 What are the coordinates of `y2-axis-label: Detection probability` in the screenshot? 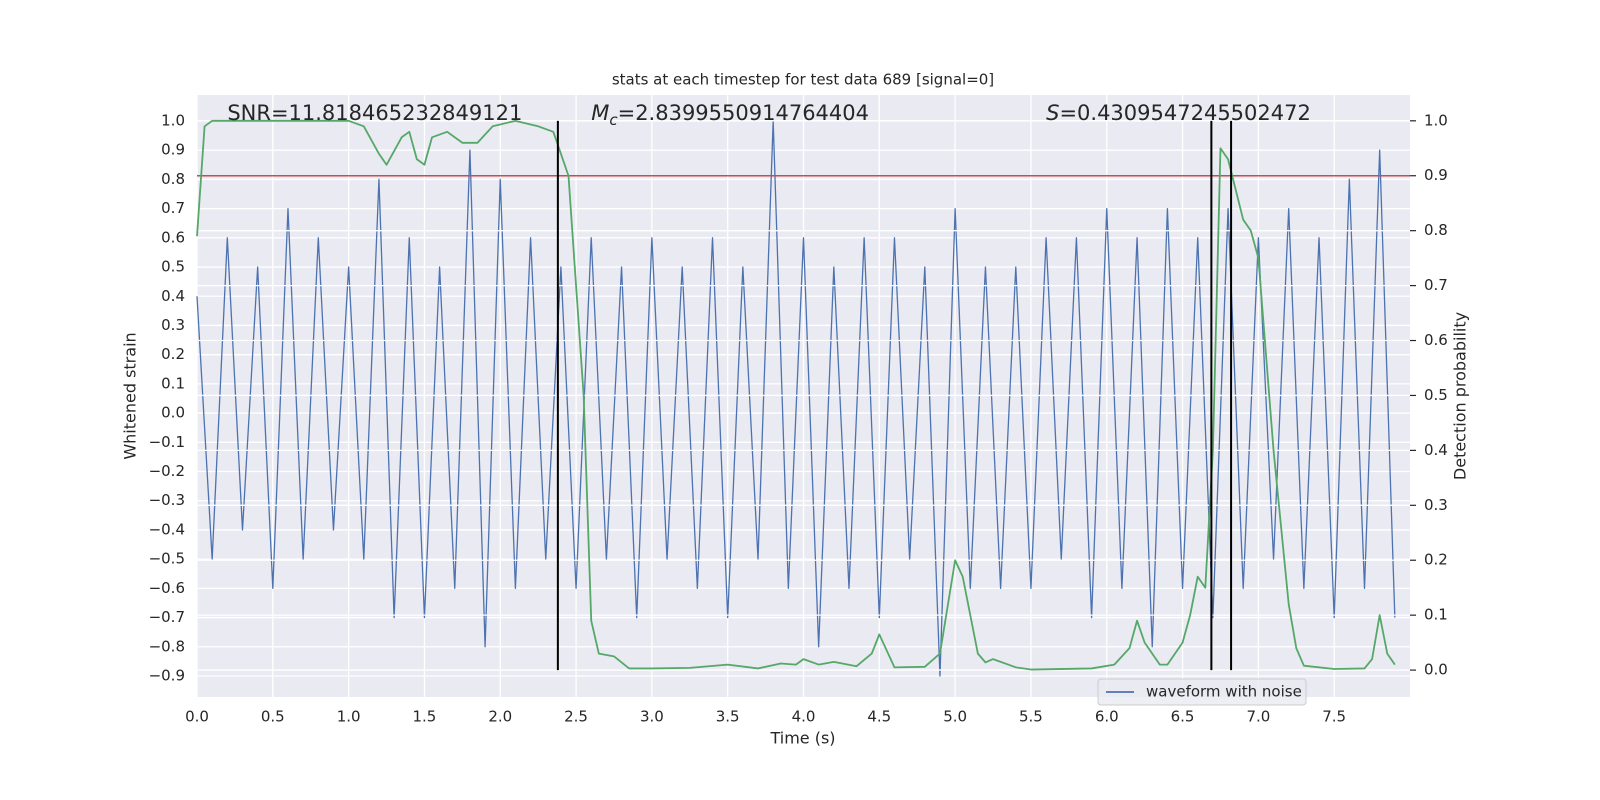 It's located at (1460, 396).